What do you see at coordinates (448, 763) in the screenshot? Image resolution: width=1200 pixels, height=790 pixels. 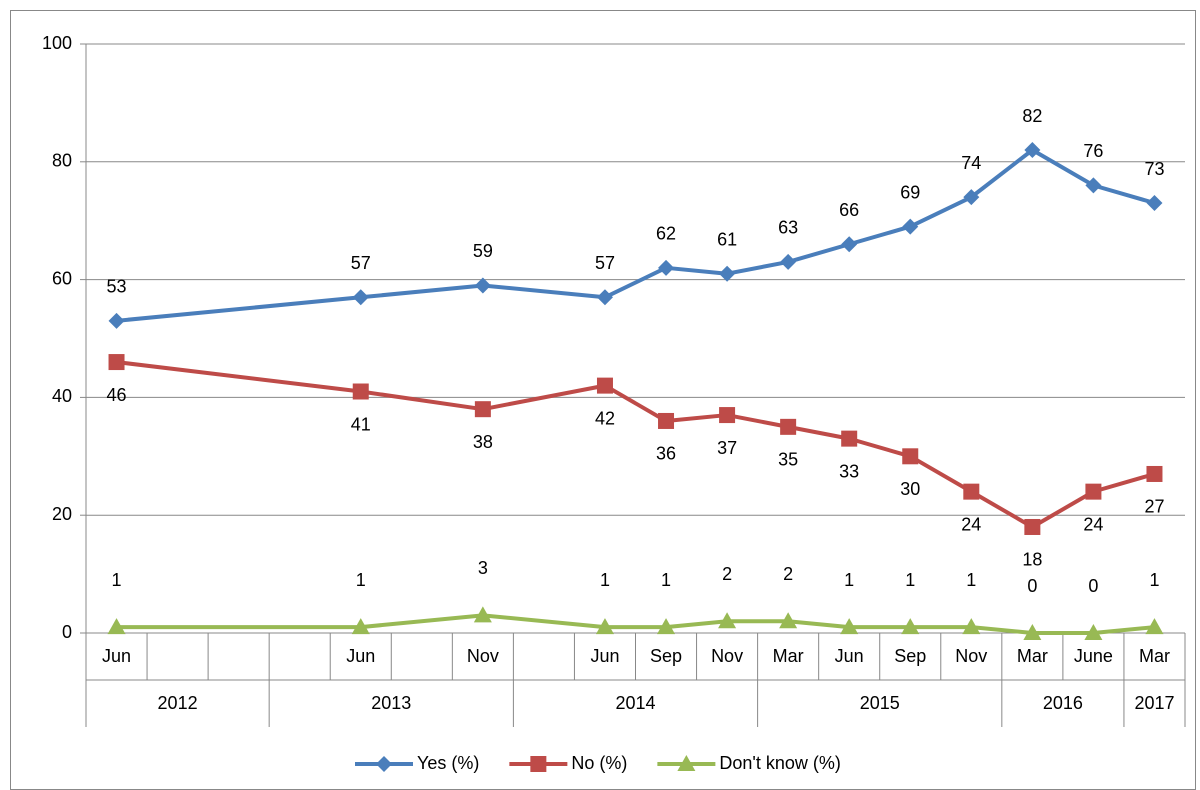 I see `legend-label: Yes (%)` at bounding box center [448, 763].